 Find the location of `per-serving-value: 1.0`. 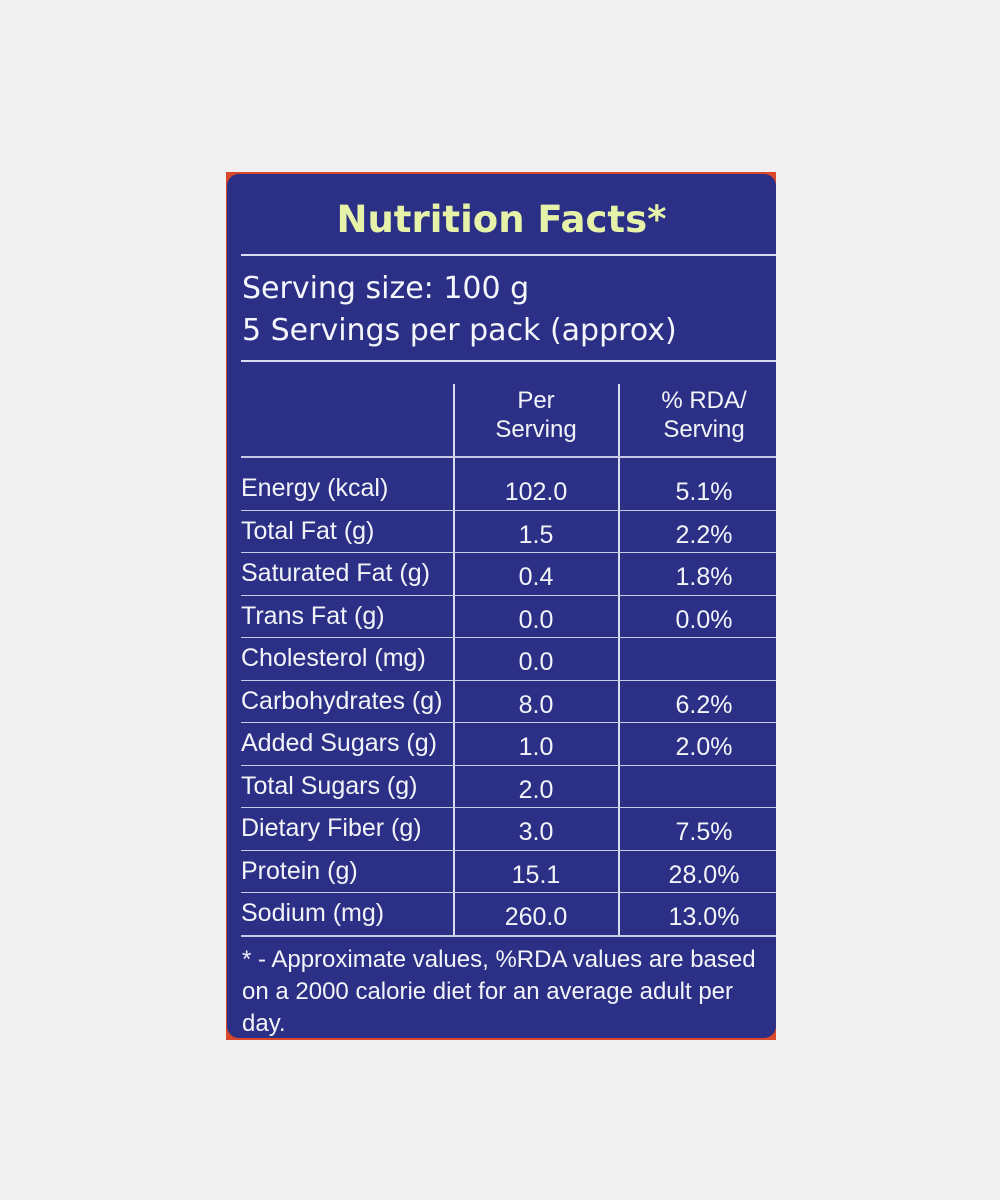

per-serving-value: 1.0 is located at coordinates (536, 747).